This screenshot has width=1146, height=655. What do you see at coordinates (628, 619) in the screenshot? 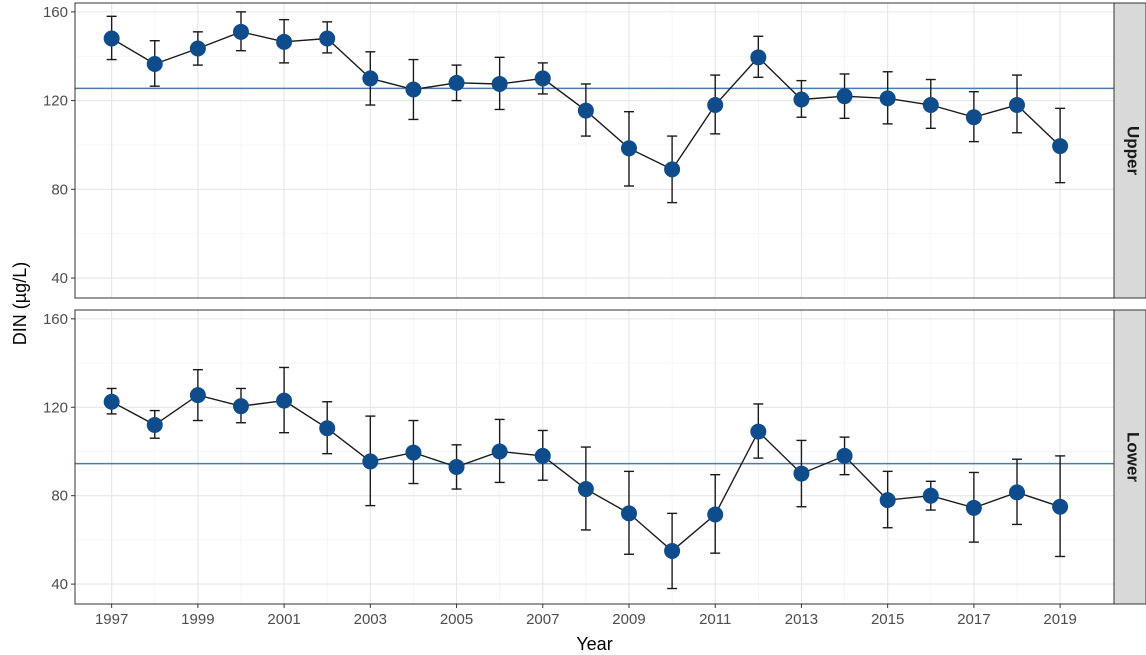
I see `x-tick-label: 2009` at bounding box center [628, 619].